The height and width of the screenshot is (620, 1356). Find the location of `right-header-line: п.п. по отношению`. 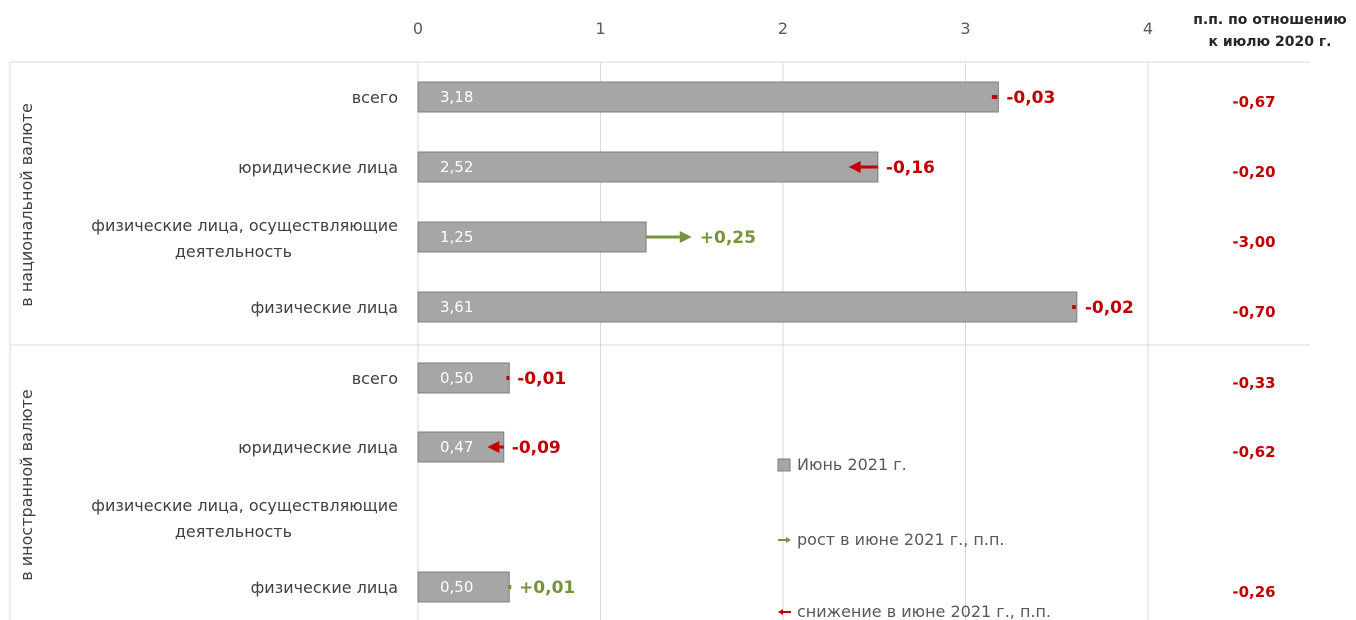

right-header-line: п.п. по отношению is located at coordinates (1270, 20).